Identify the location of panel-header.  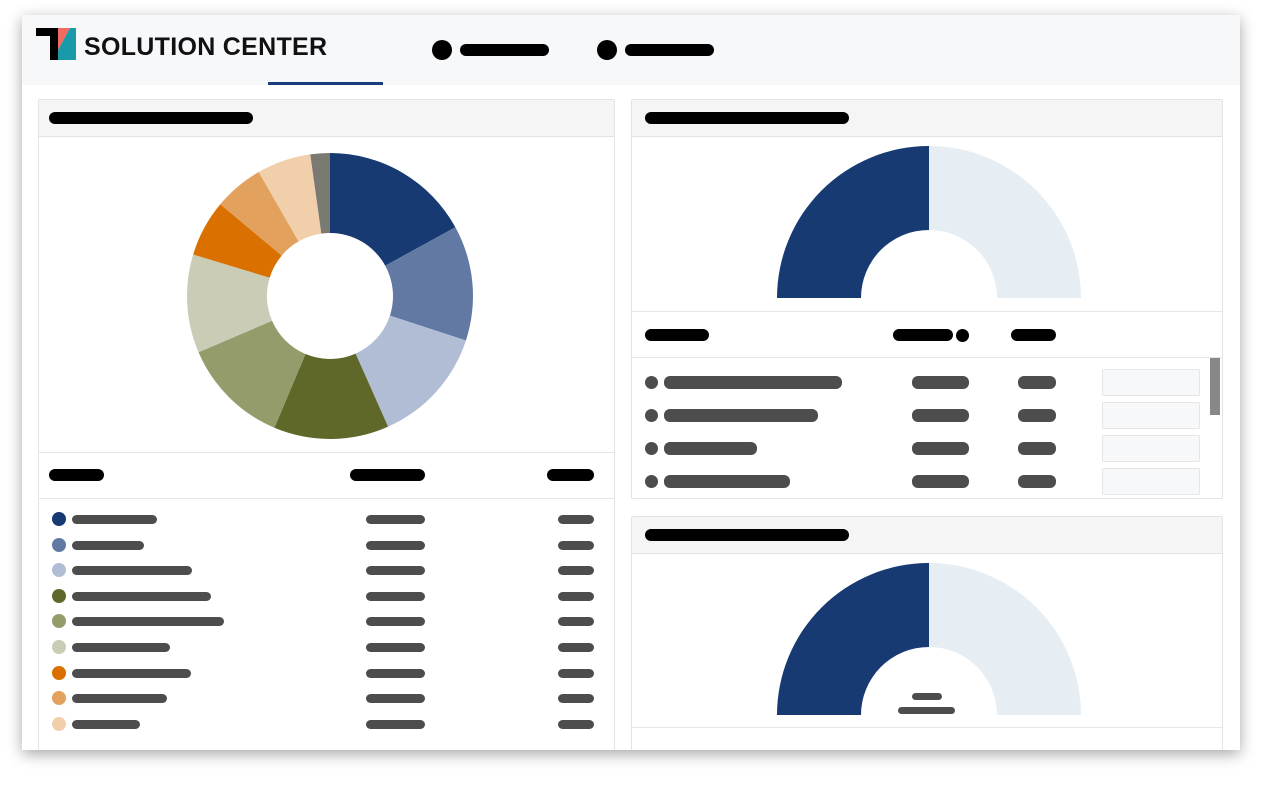
(927, 118).